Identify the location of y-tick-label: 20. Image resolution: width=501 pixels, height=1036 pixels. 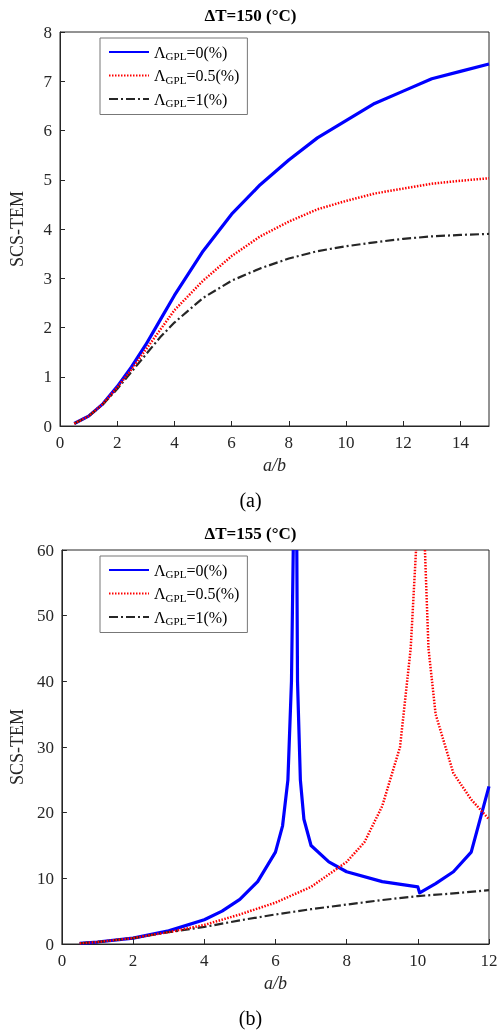
(45, 813).